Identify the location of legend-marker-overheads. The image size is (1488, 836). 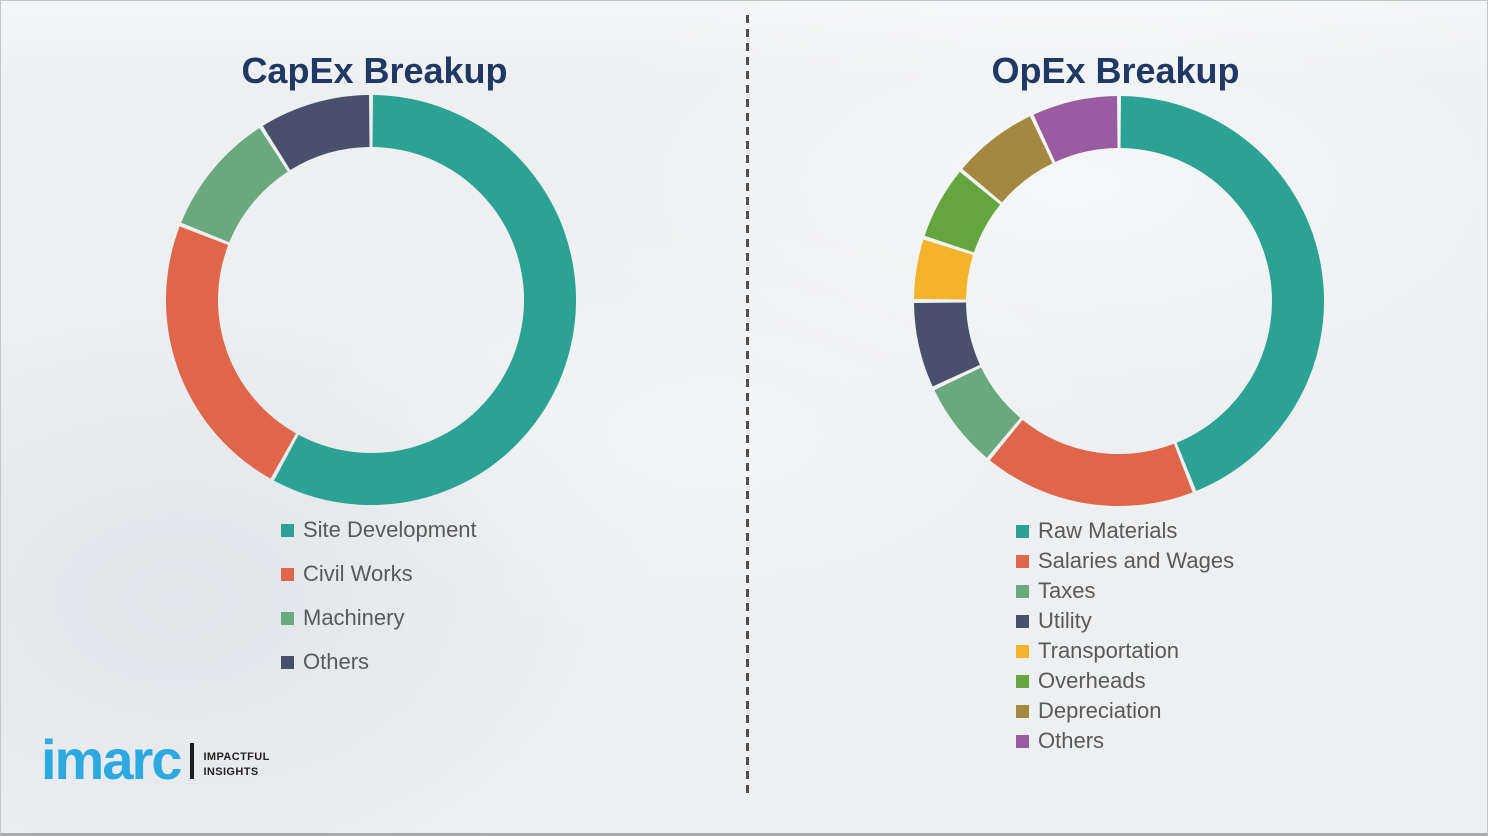
(1022, 681).